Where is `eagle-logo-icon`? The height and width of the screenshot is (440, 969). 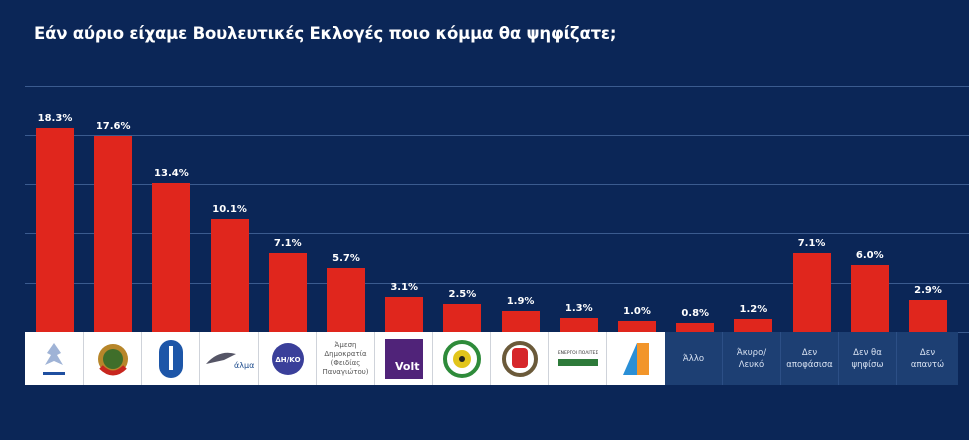
eagle-logo-icon is located at coordinates (54, 358).